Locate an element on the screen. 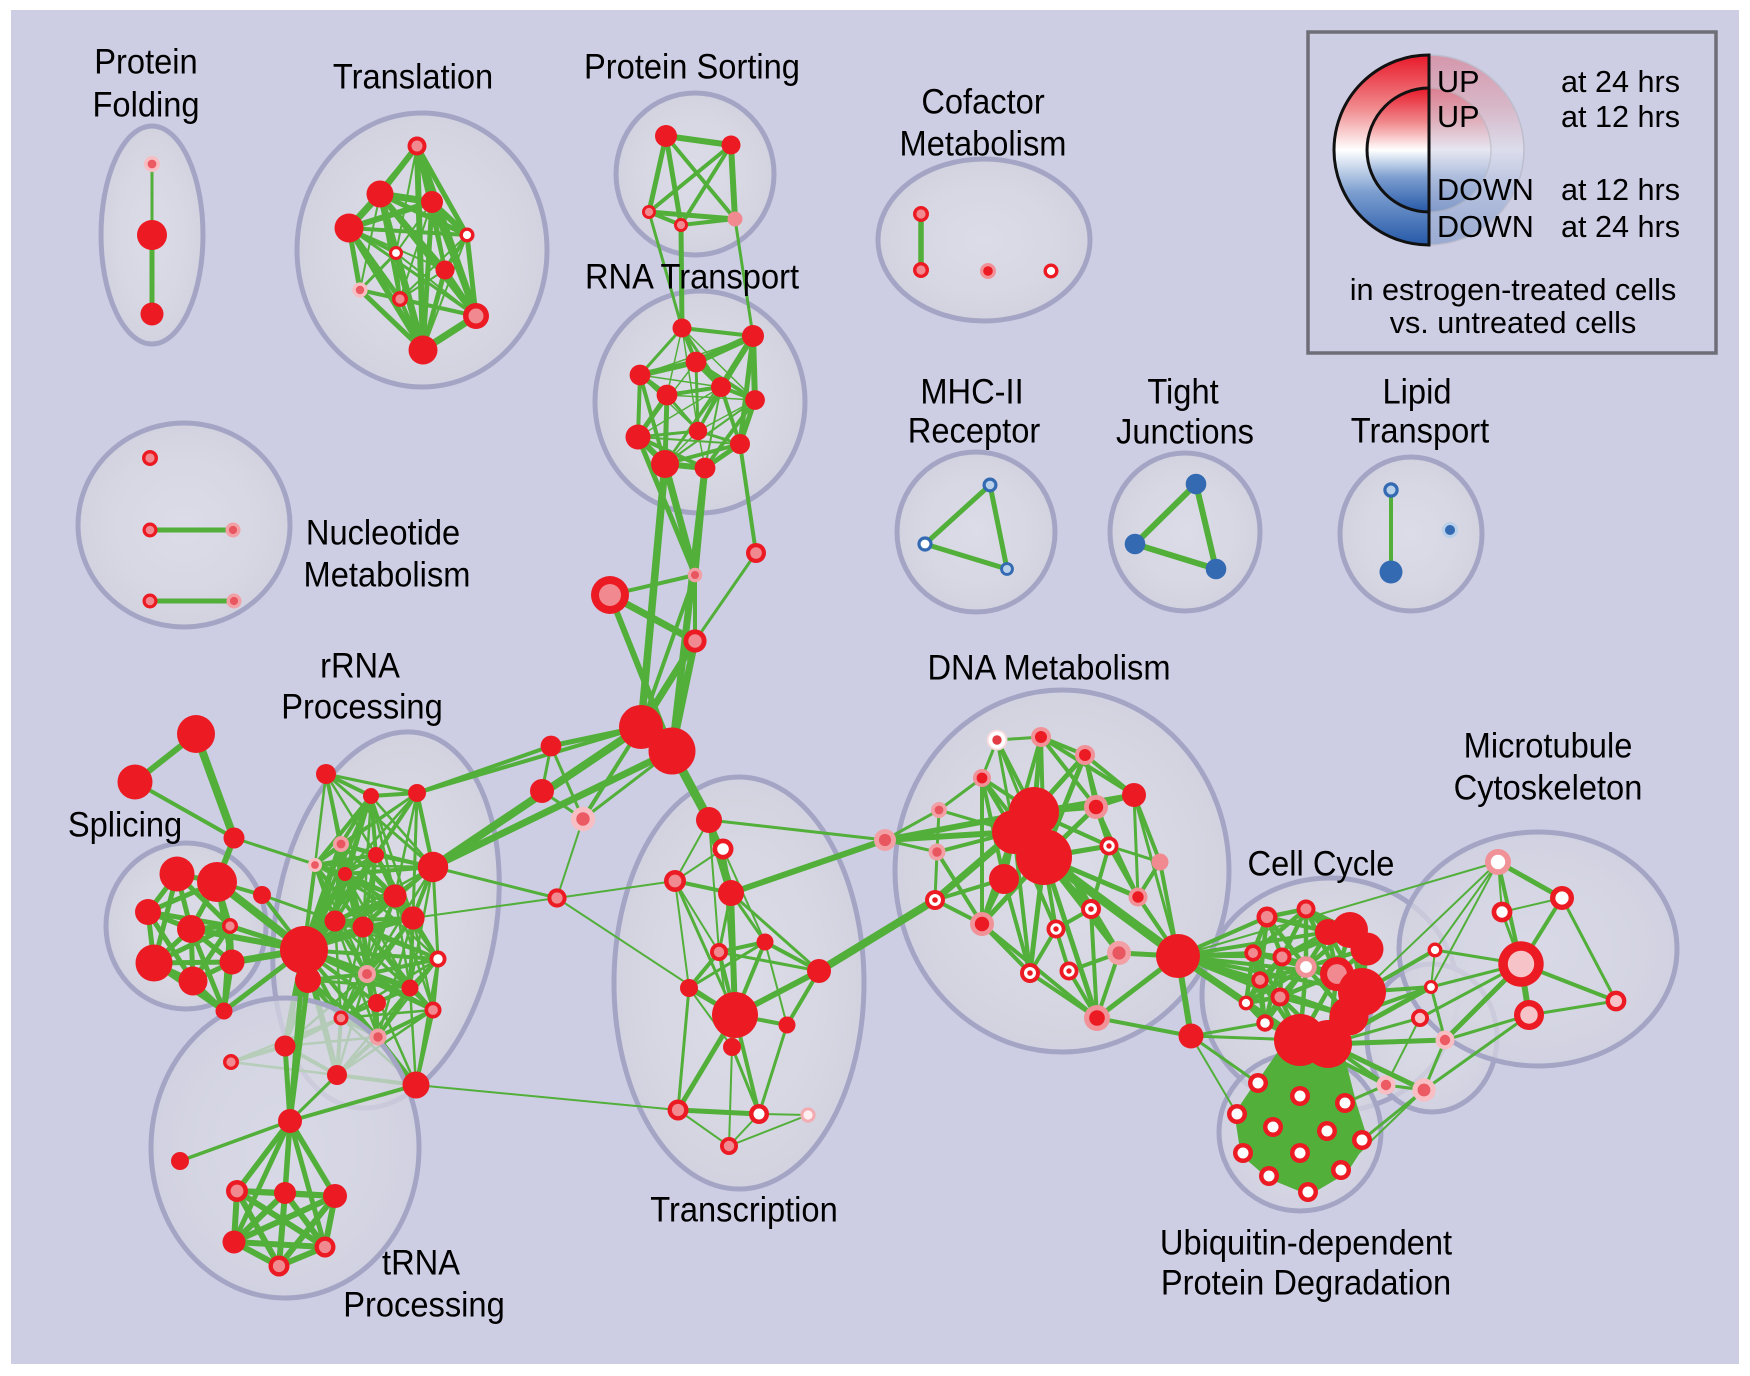  svg-text: Transport is located at coordinates (1420, 431).